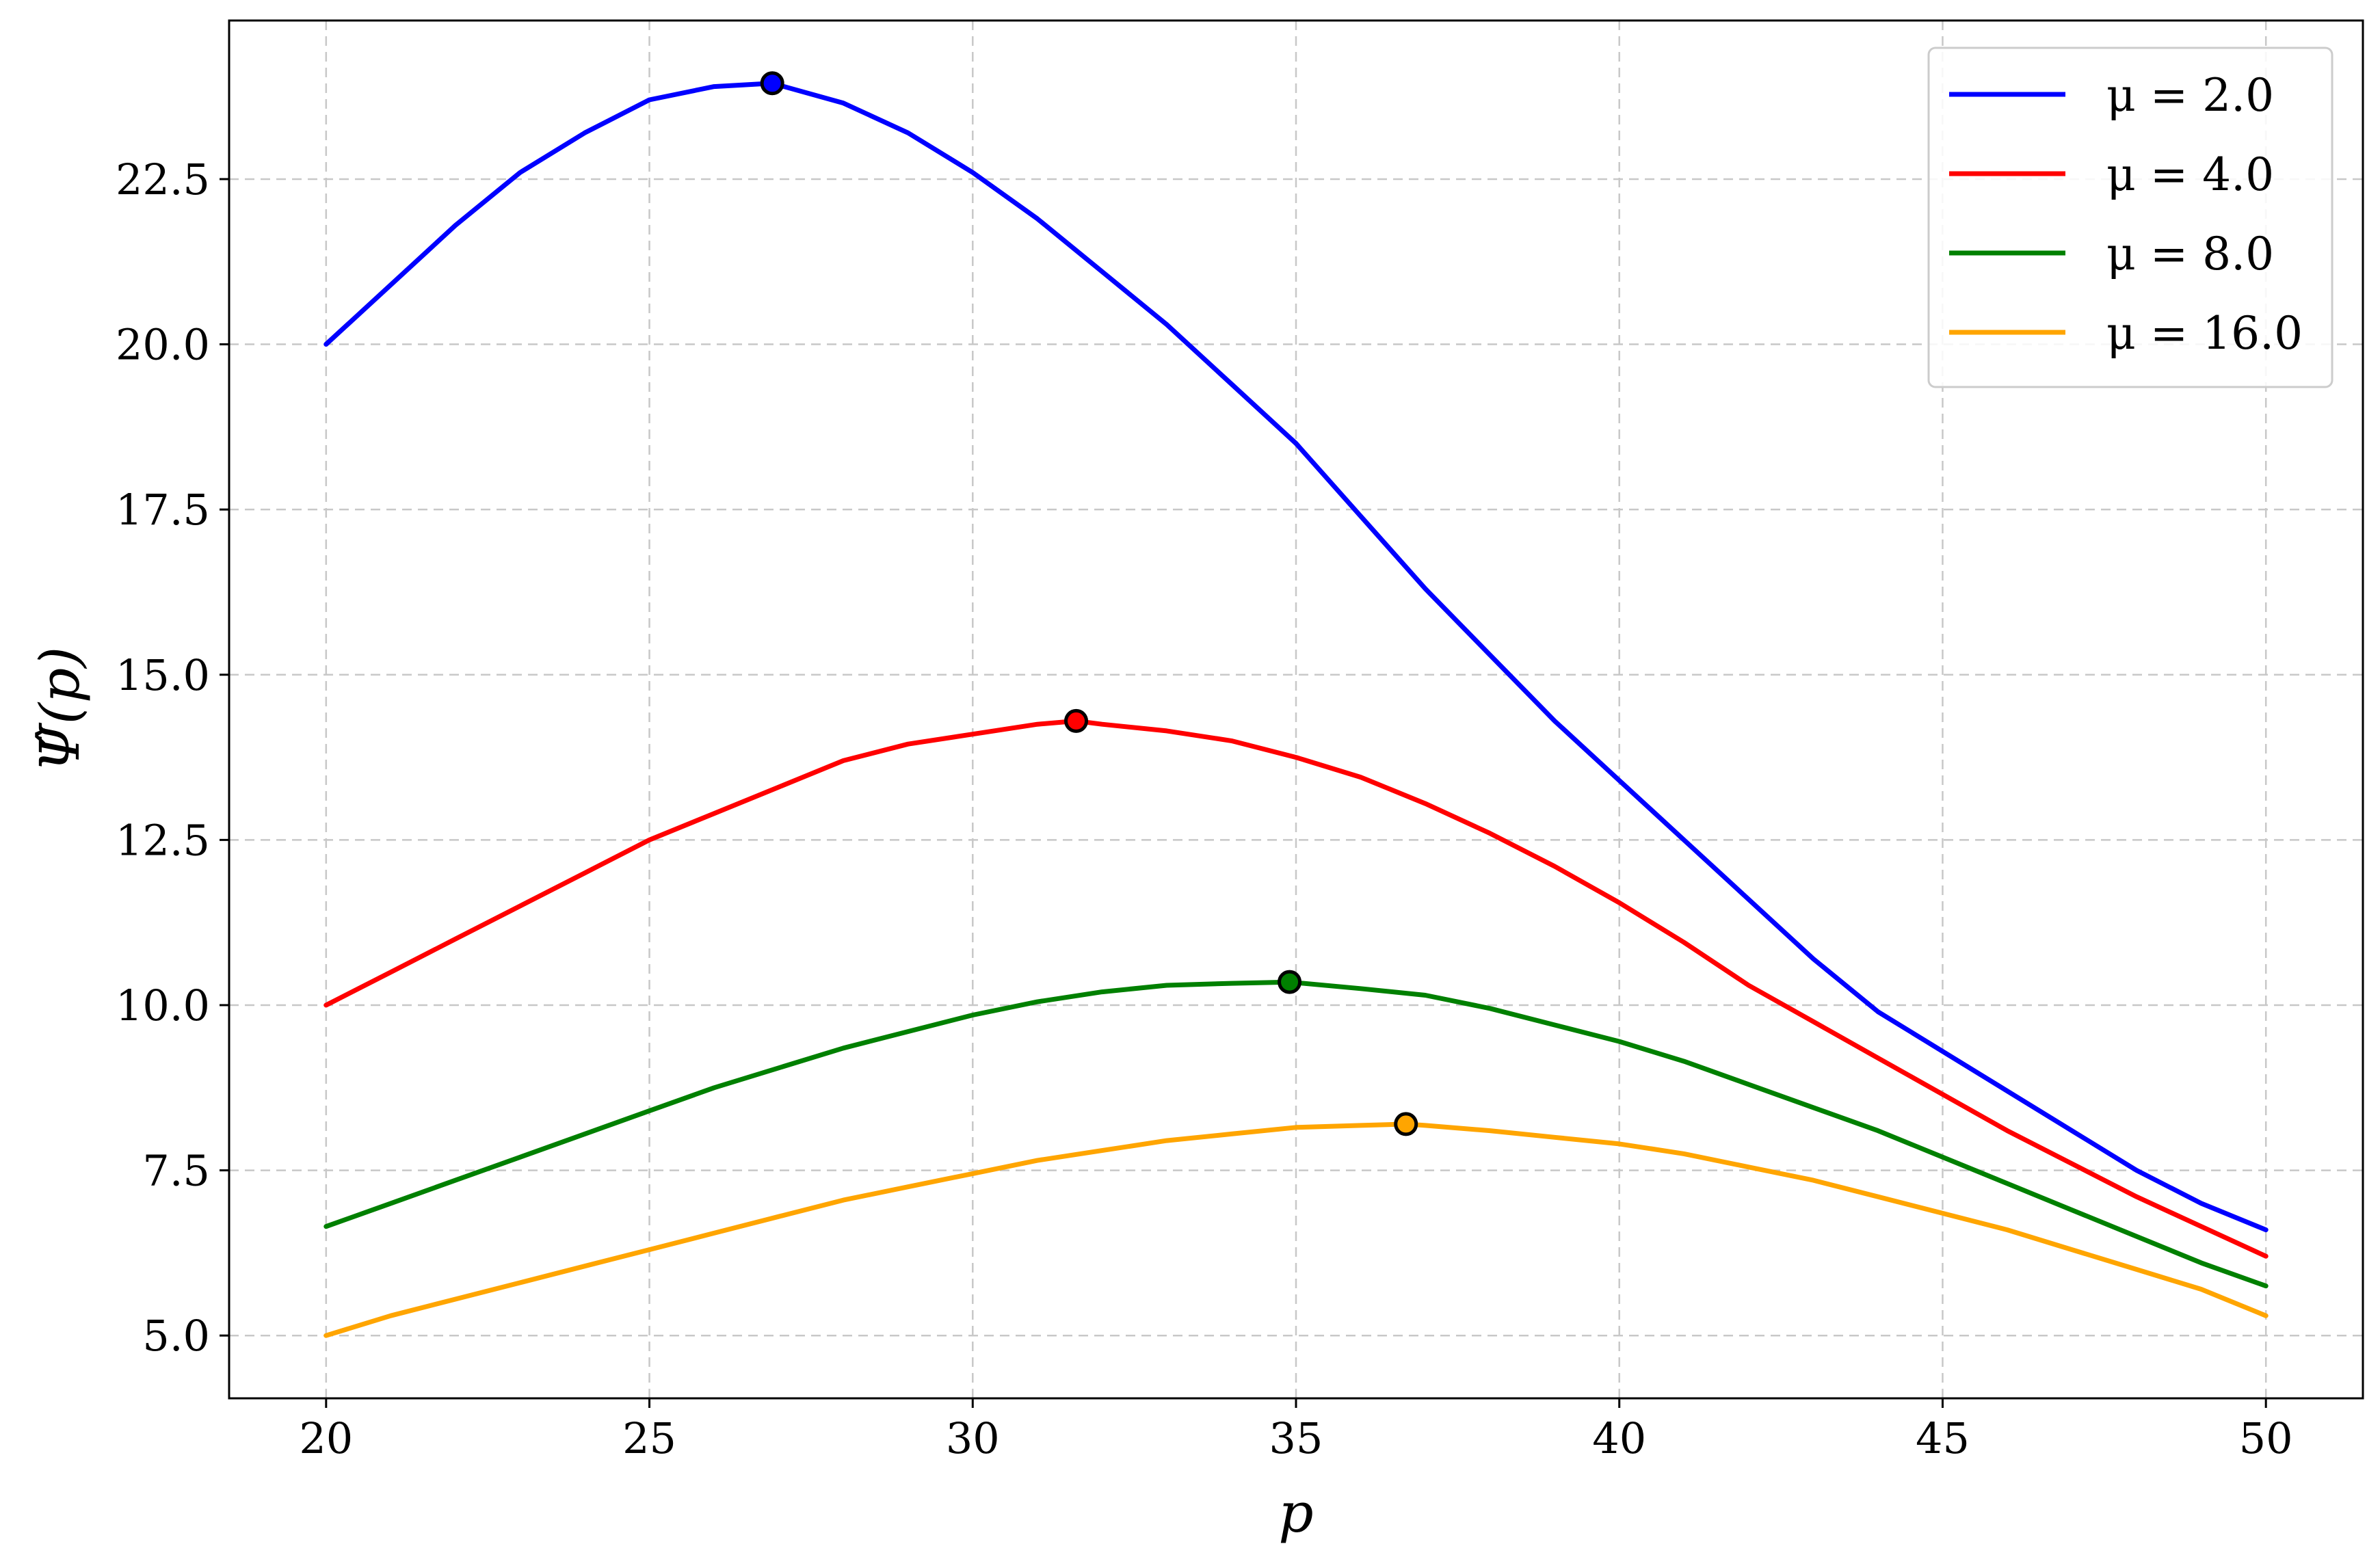 Image resolution: width=2380 pixels, height=1559 pixels. I want to click on legend: μ = 2.0 μ = 4.0 μ = 8.0 μ = 16.0, so click(2130, 217).